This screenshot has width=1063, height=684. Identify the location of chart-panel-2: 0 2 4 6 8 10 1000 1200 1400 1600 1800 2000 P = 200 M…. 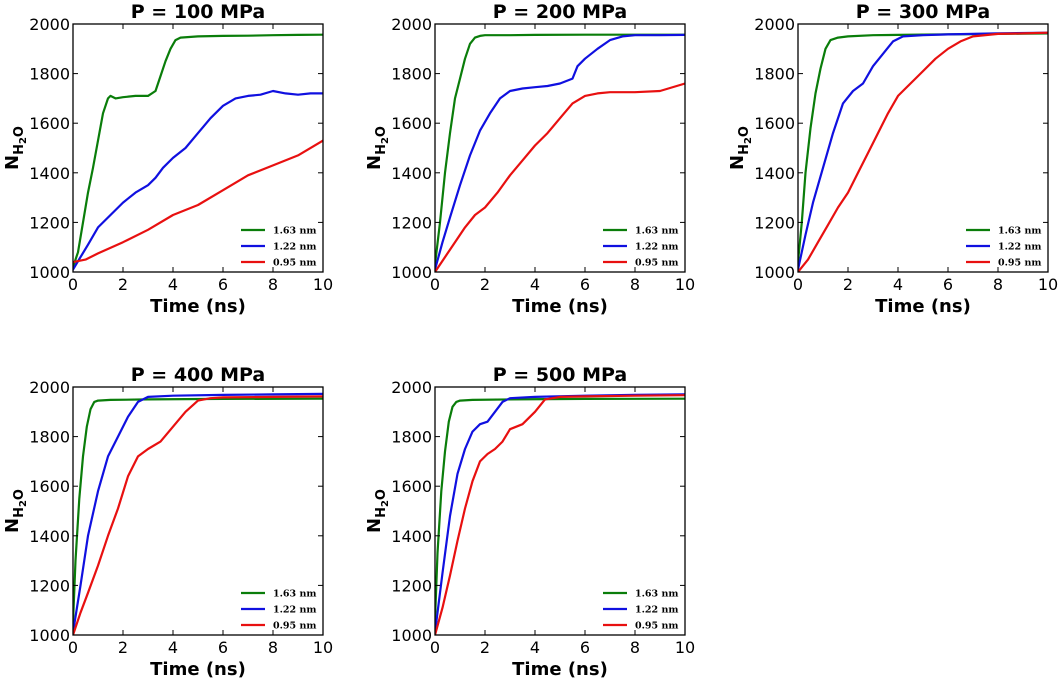
(529, 159).